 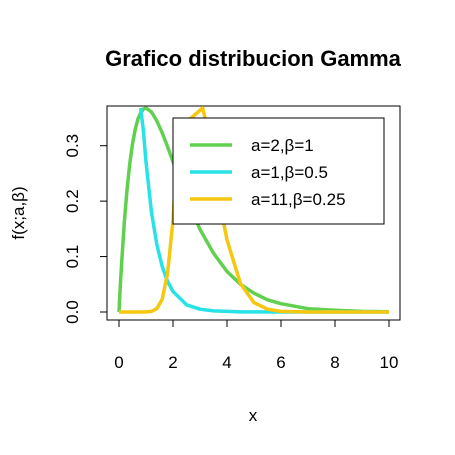 I want to click on chart-title: Grafico distribucion Gamma, so click(x=253, y=58).